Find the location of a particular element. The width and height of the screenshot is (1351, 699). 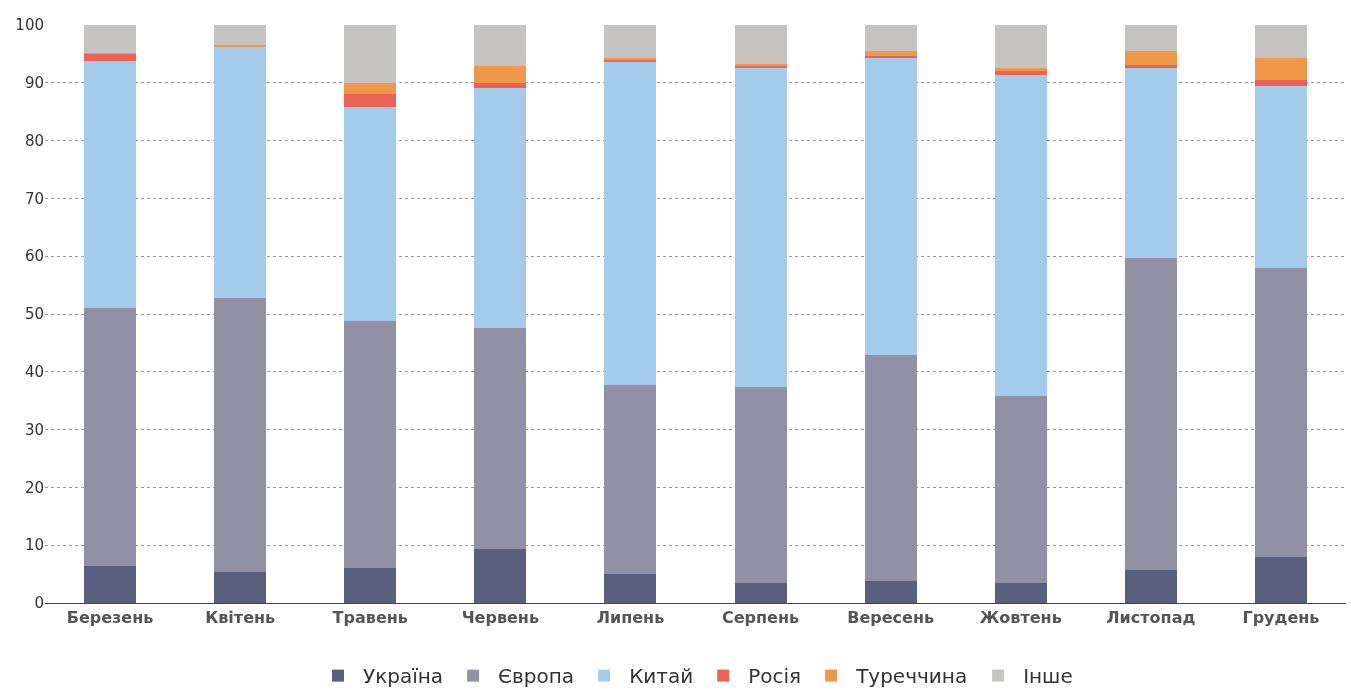

y-tick-label: 10 is located at coordinates (34, 545).